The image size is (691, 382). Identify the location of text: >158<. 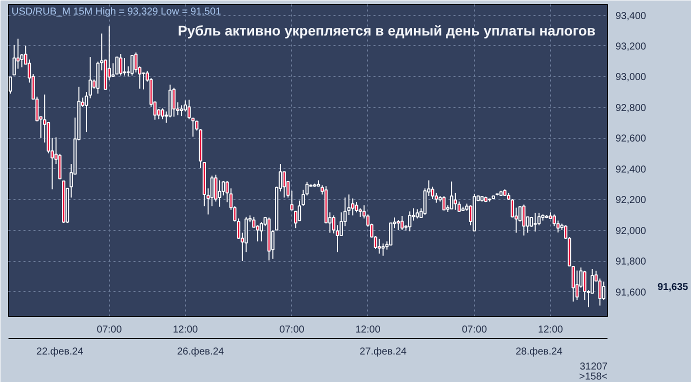
(593, 377).